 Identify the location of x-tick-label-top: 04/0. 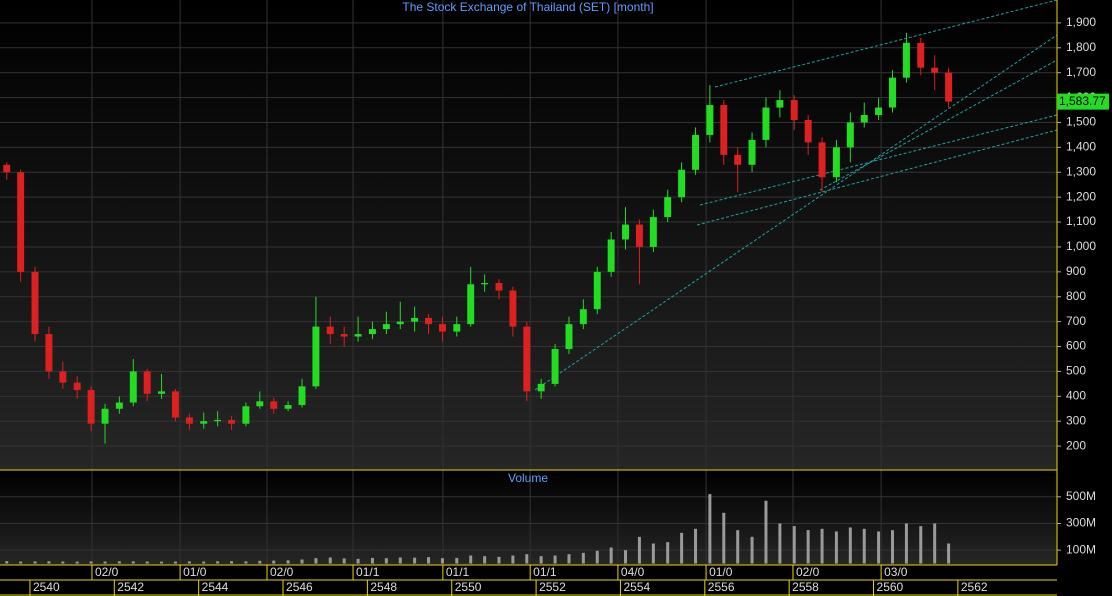
(633, 572).